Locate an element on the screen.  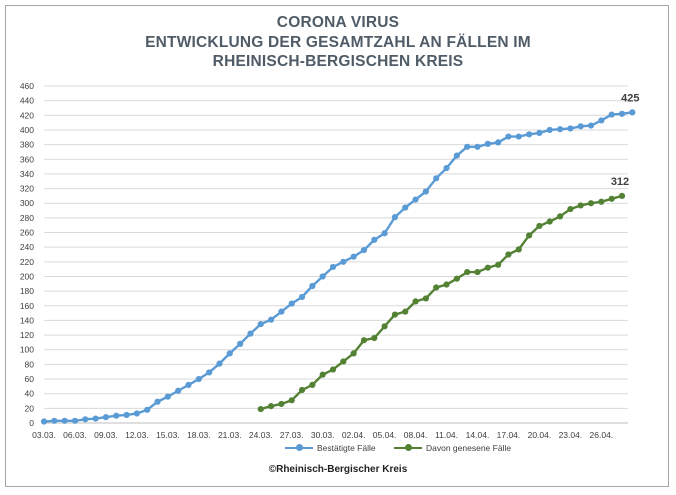
y-tick-label: 140 is located at coordinates (27, 320).